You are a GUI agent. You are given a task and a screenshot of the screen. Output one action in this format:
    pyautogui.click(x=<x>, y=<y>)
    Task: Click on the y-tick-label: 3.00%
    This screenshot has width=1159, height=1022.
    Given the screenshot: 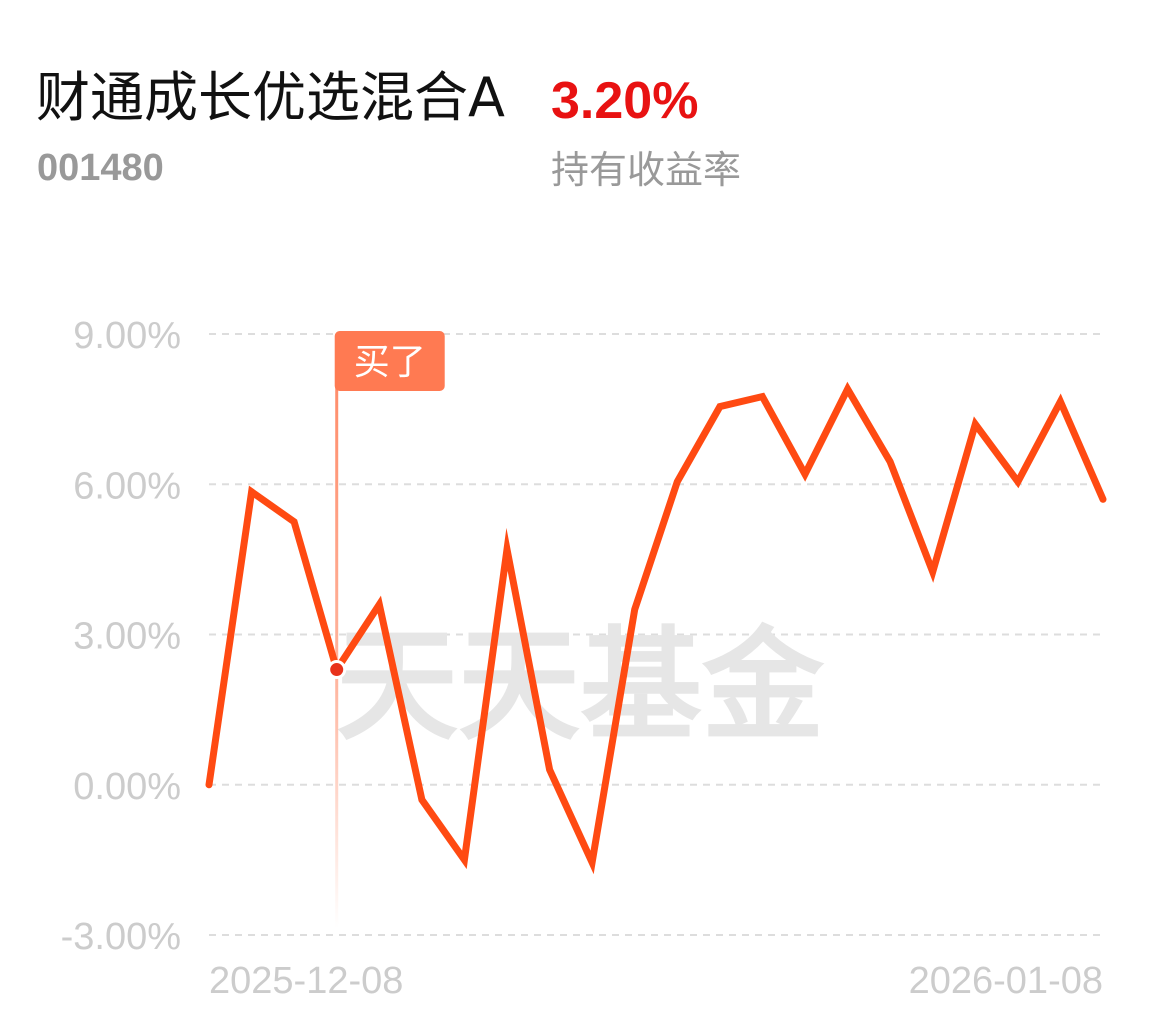 What is the action you would take?
    pyautogui.click(x=127, y=637)
    